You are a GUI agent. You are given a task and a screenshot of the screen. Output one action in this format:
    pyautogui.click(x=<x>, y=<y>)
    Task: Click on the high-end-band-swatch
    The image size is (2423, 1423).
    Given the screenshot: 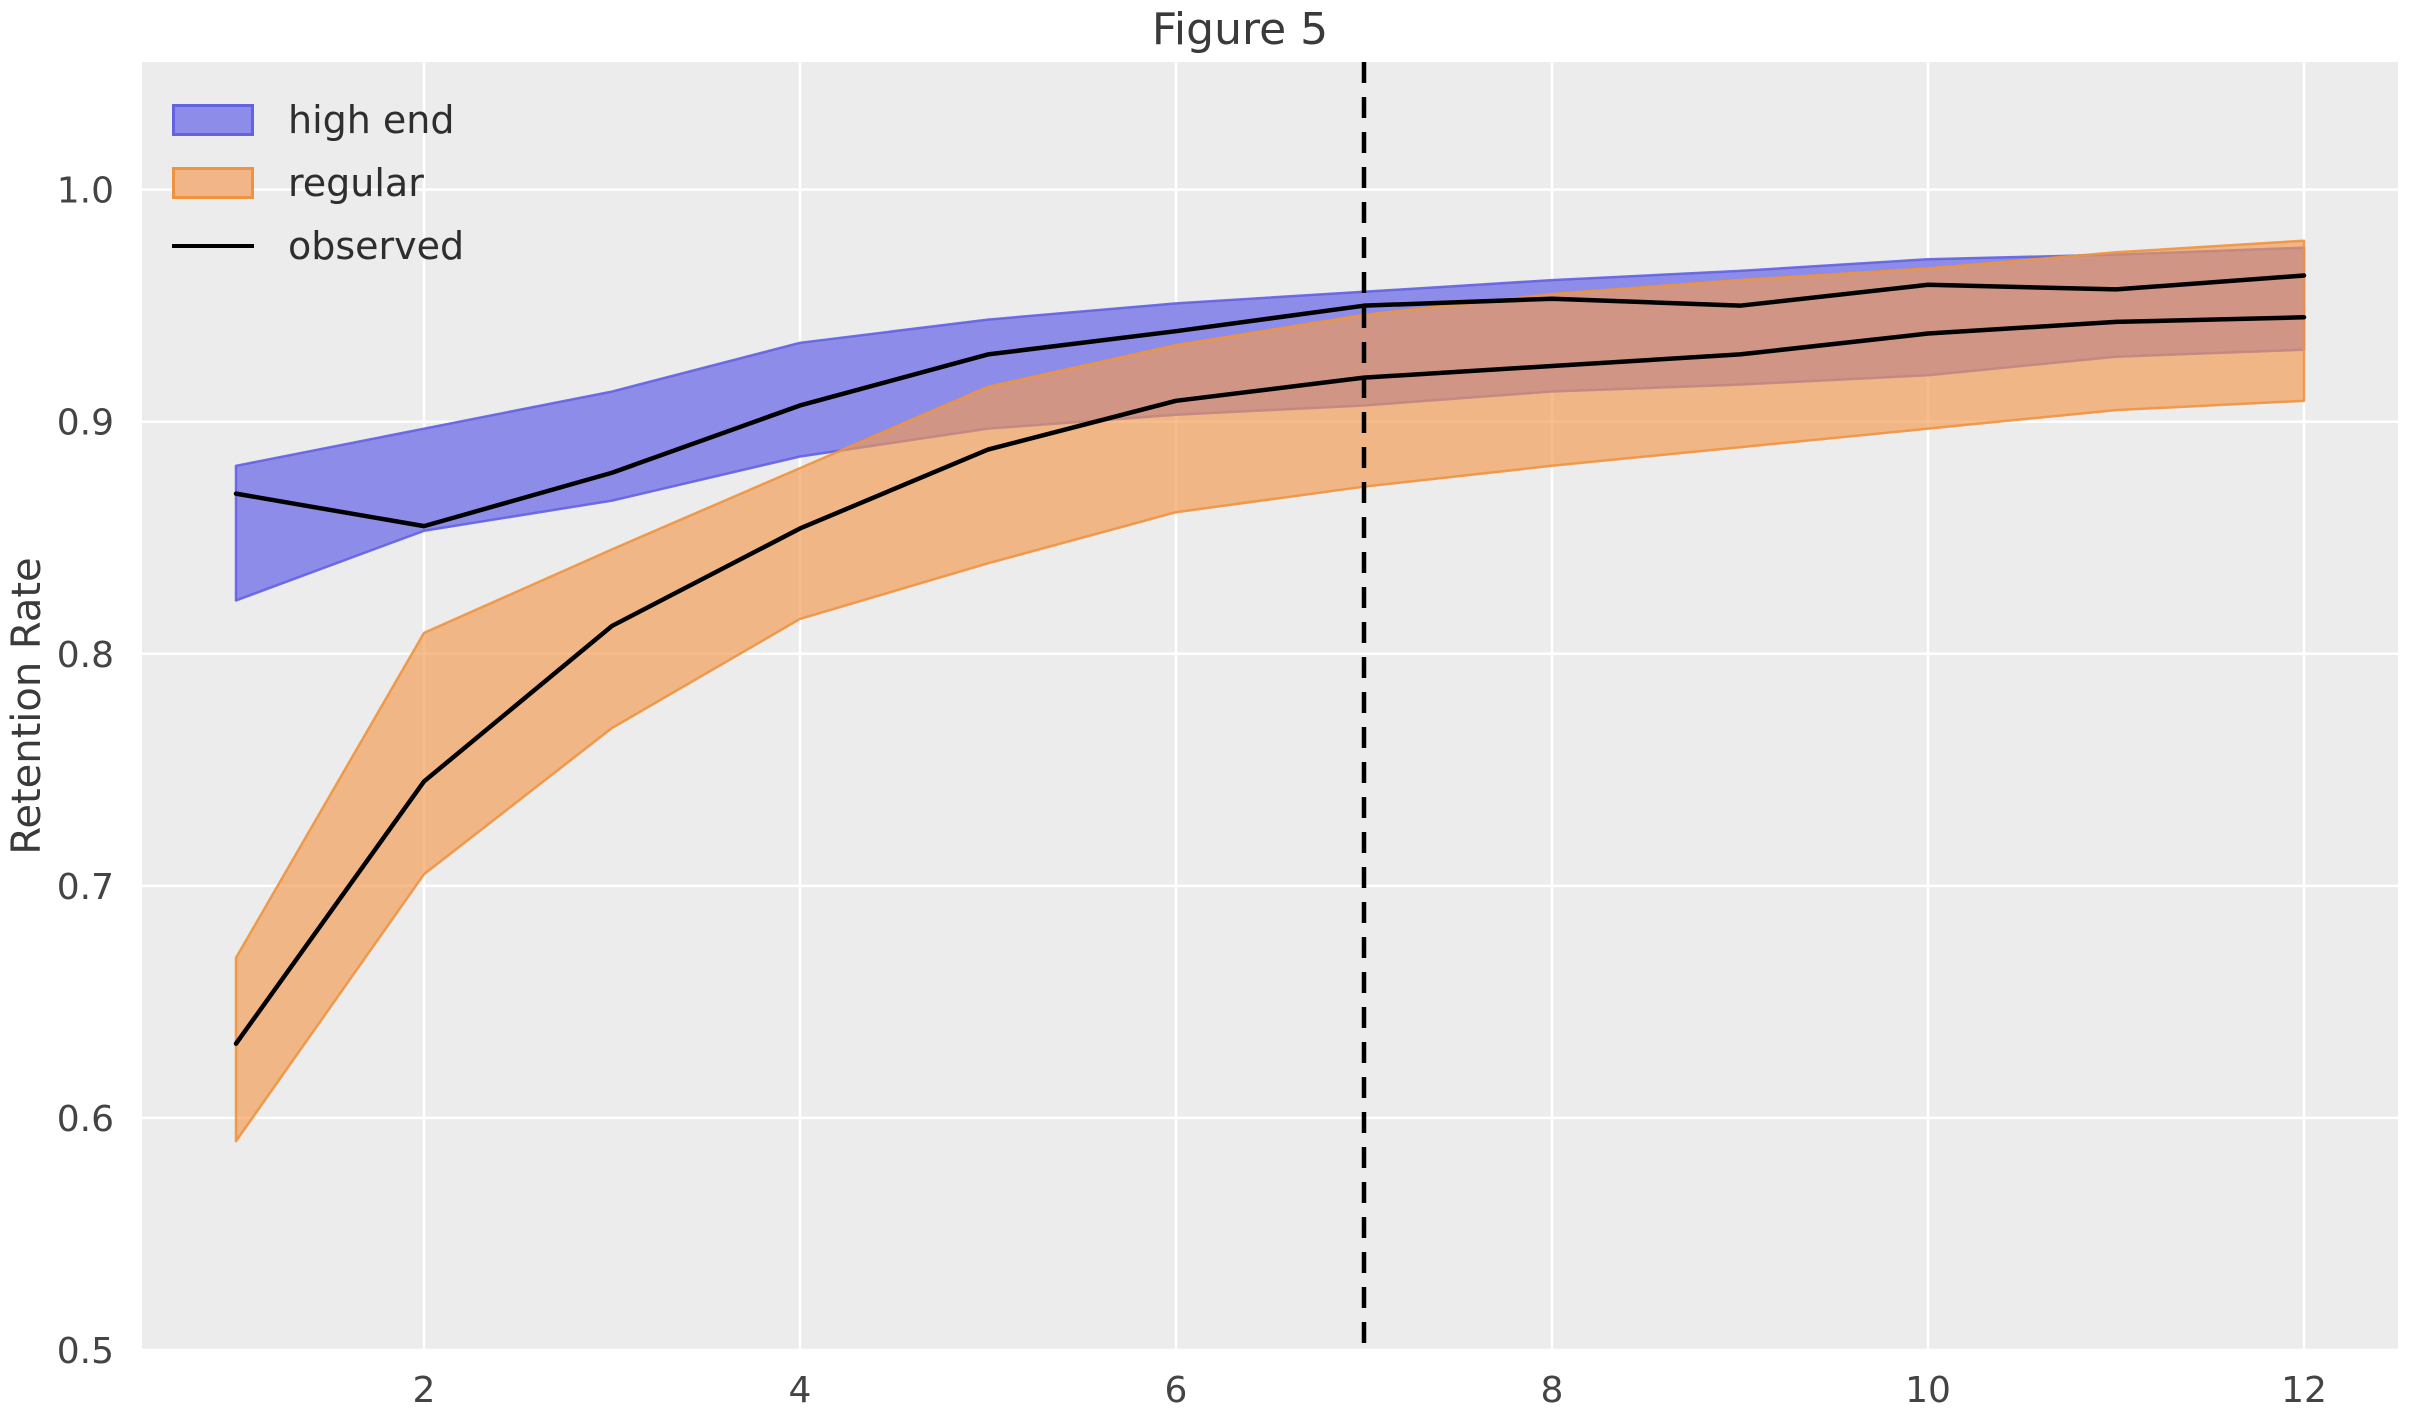 What is the action you would take?
    pyautogui.click(x=213, y=120)
    